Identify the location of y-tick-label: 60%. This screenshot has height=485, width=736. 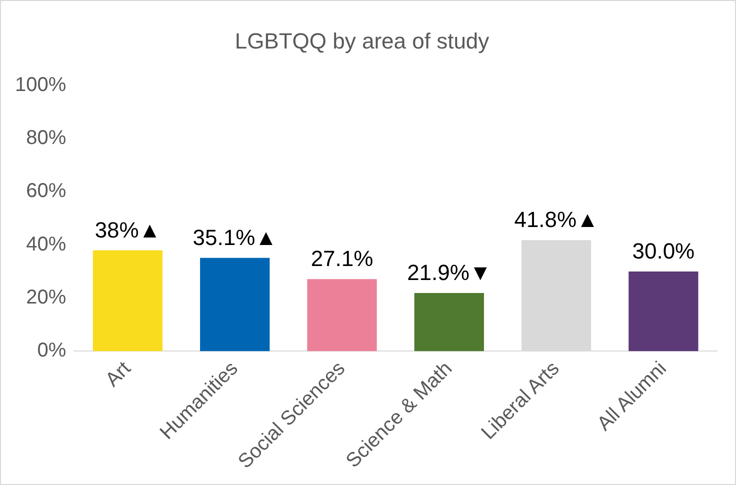
(46, 191).